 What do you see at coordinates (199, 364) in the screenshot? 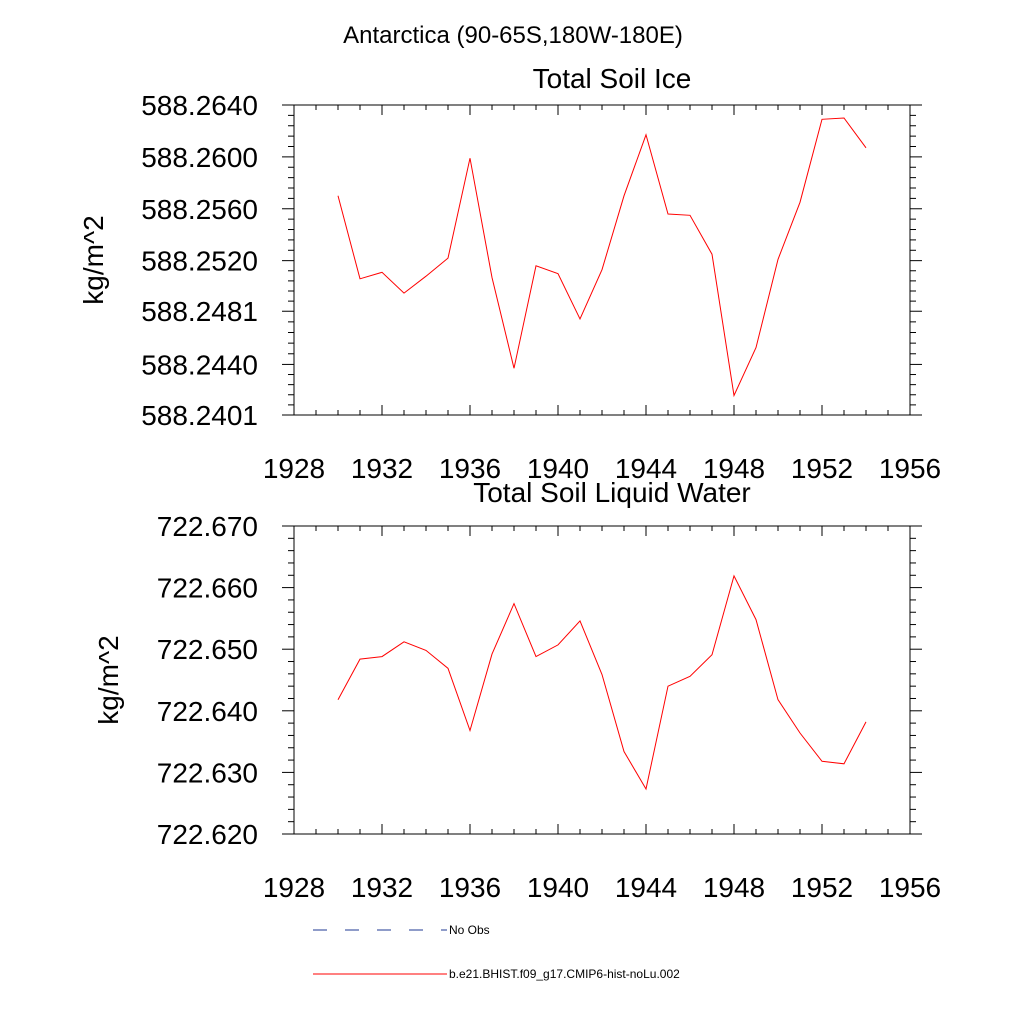
I see `y-tick-label: 588.2440` at bounding box center [199, 364].